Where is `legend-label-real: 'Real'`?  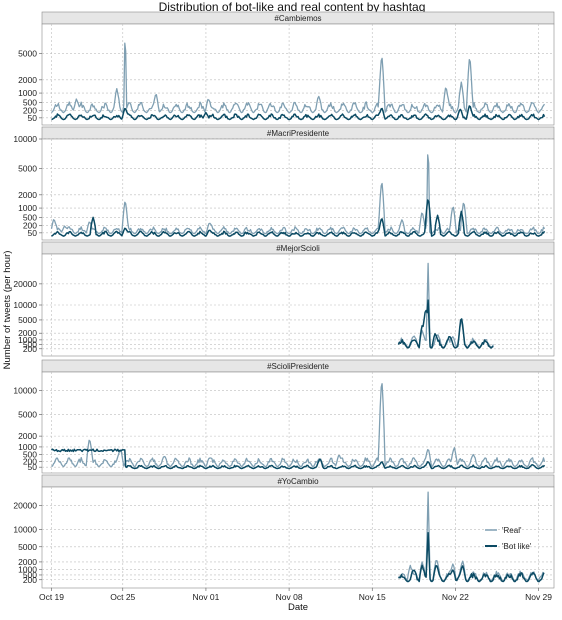
legend-label-real: 'Real' is located at coordinates (512, 530).